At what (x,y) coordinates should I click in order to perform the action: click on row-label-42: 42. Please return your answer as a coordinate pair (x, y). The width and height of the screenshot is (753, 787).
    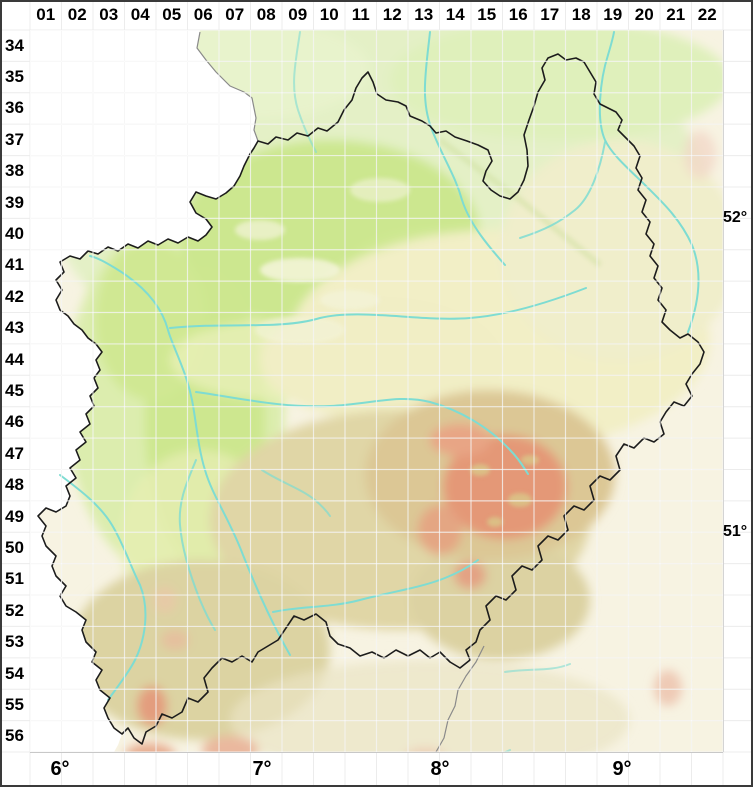
    Looking at the image, I should click on (14, 296).